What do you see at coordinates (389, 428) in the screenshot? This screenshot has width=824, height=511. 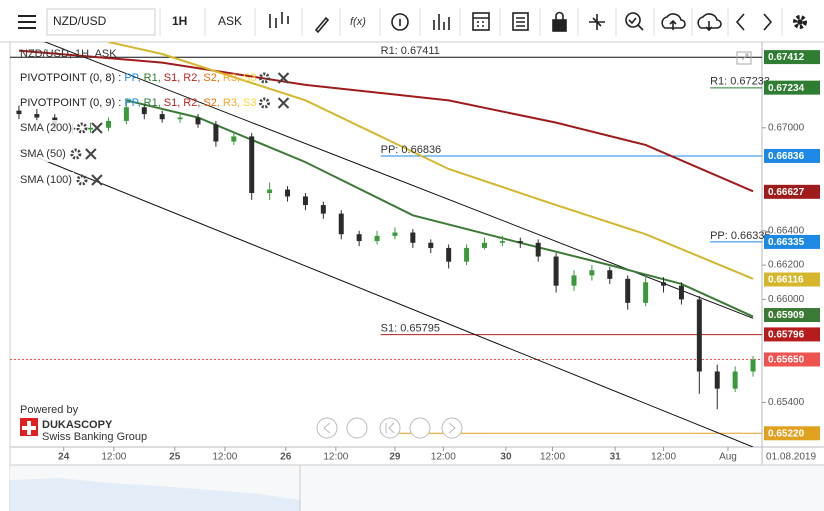 I see `playback-controls` at bounding box center [389, 428].